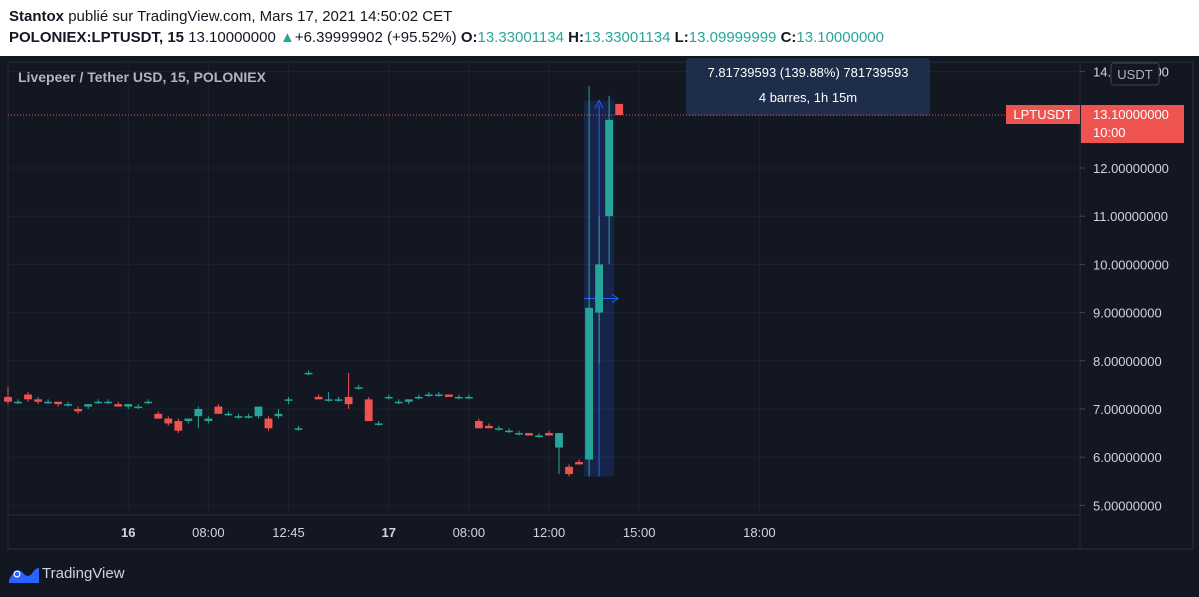 This screenshot has width=1199, height=597. Describe the element at coordinates (732, 37) in the screenshot. I see `low-value: 13.09999999` at that location.